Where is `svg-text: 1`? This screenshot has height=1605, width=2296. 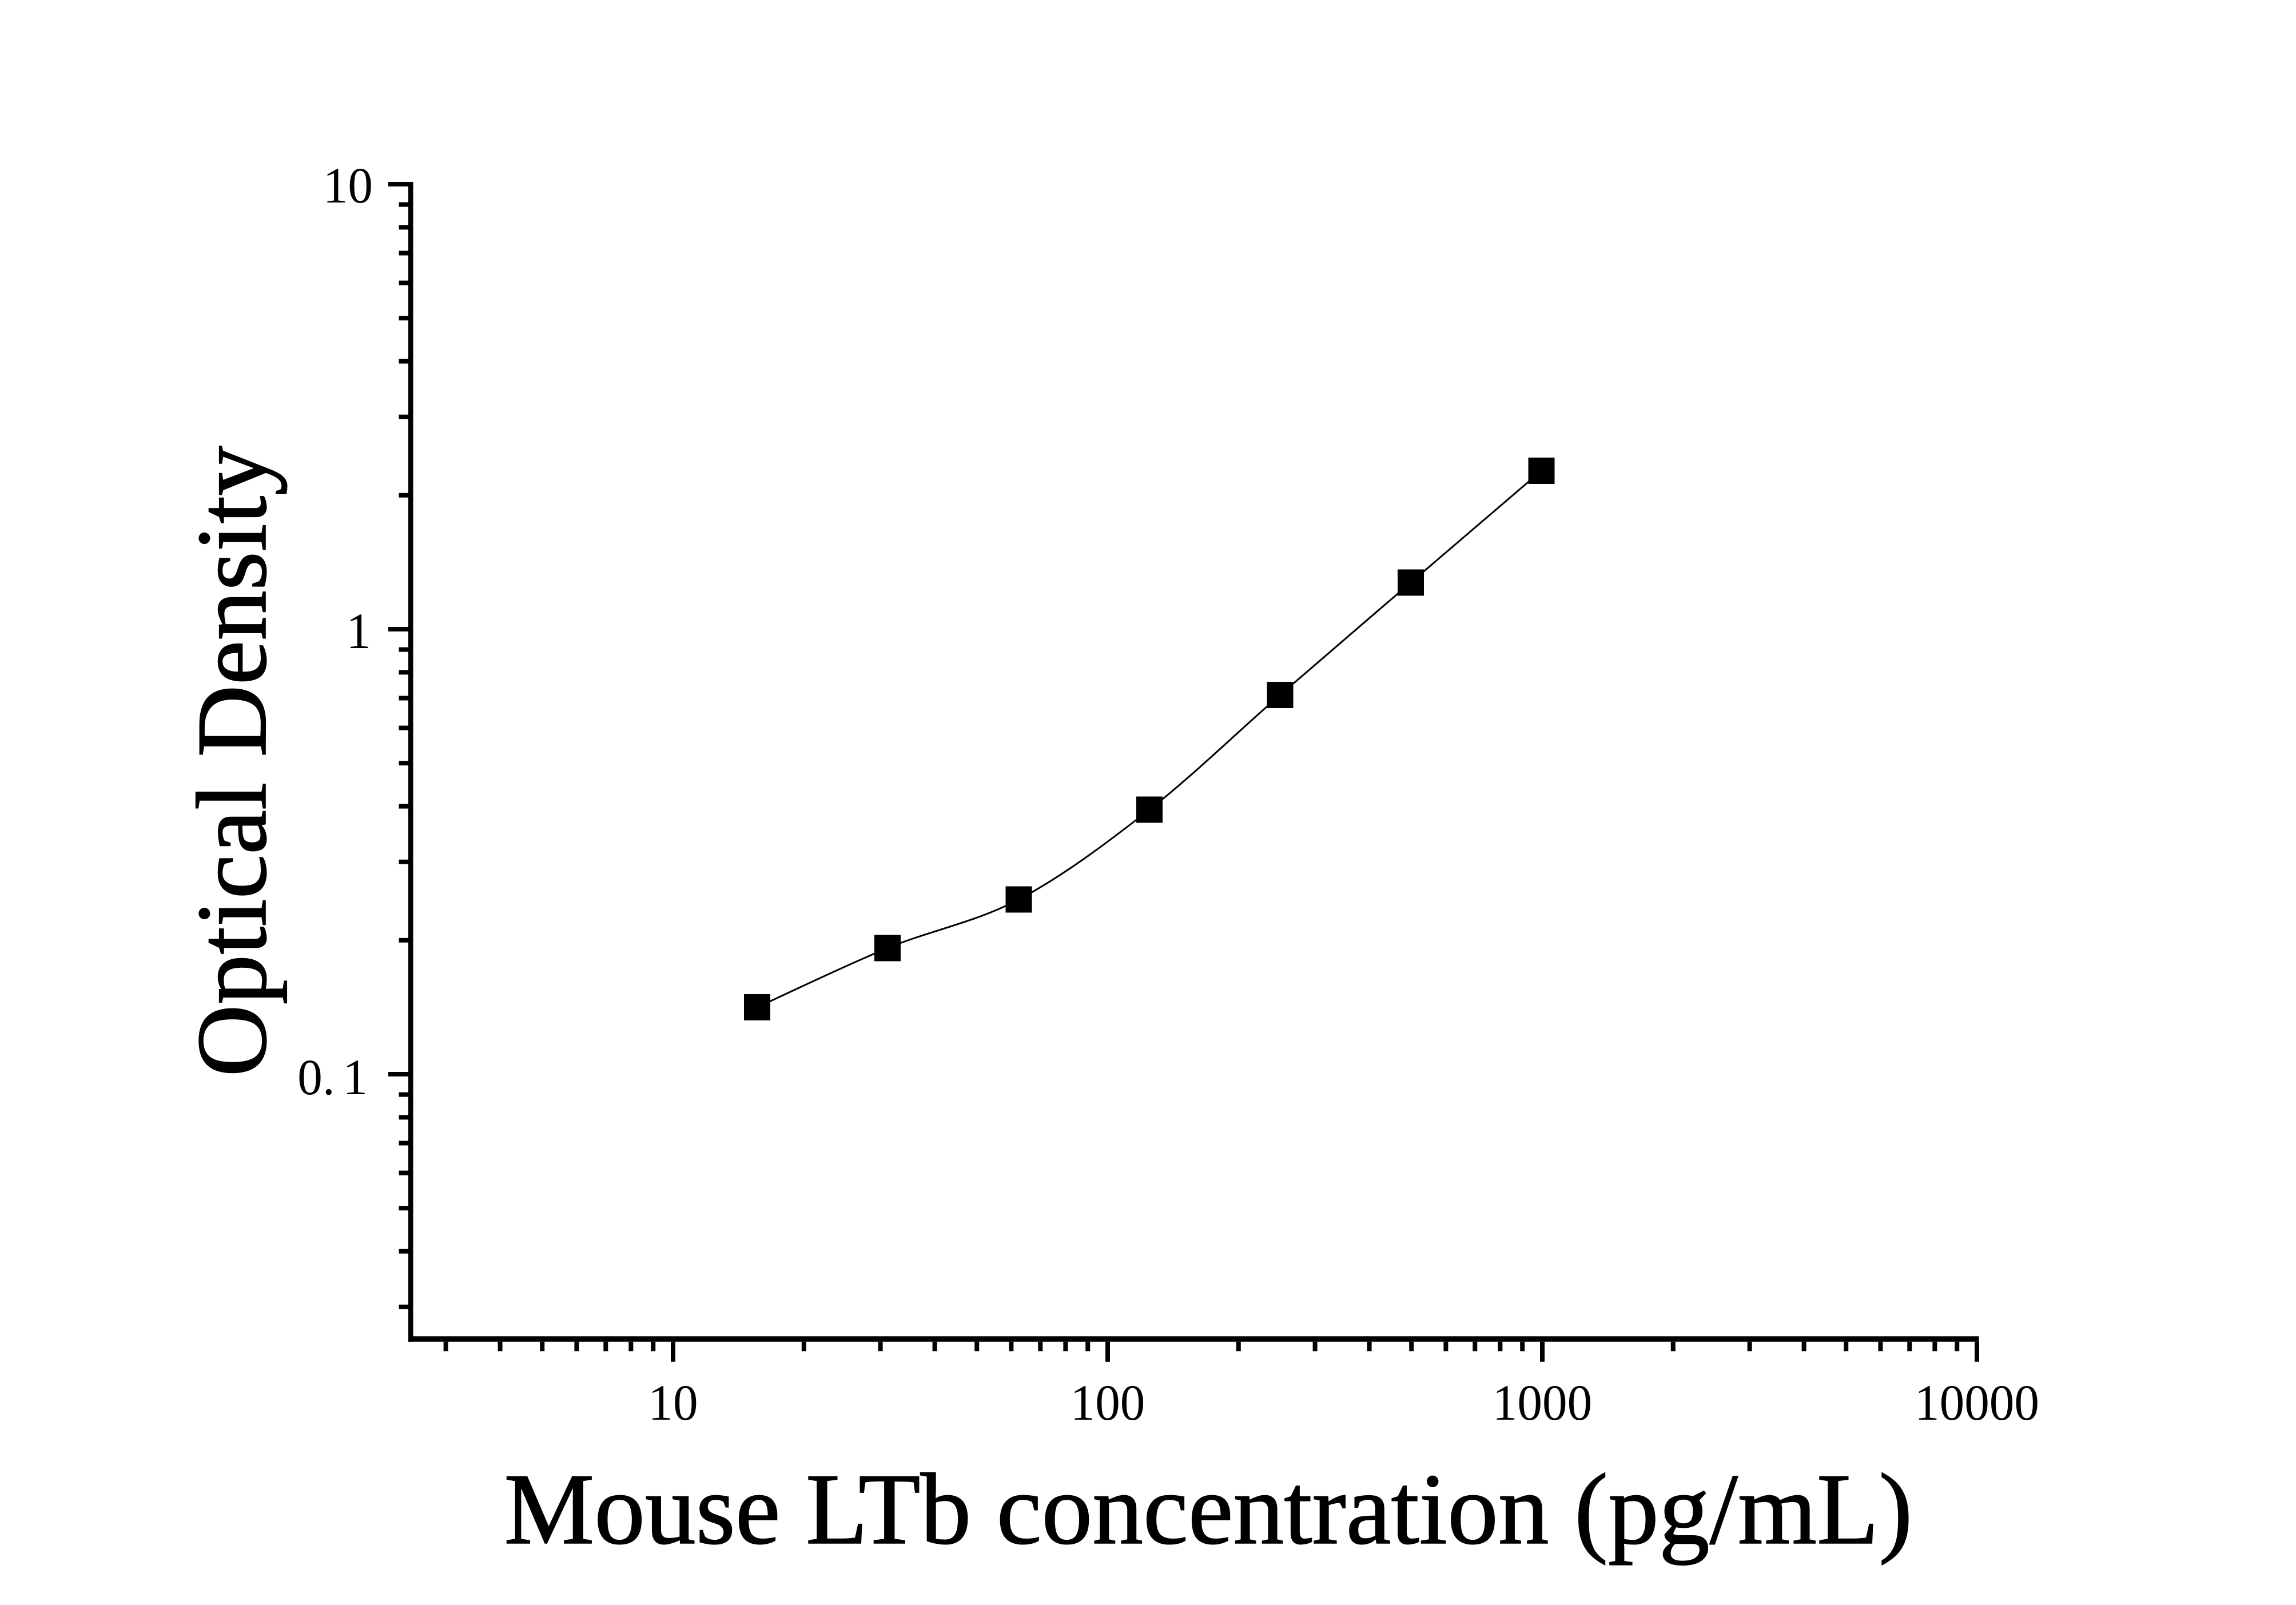 svg-text: 1 is located at coordinates (359, 631).